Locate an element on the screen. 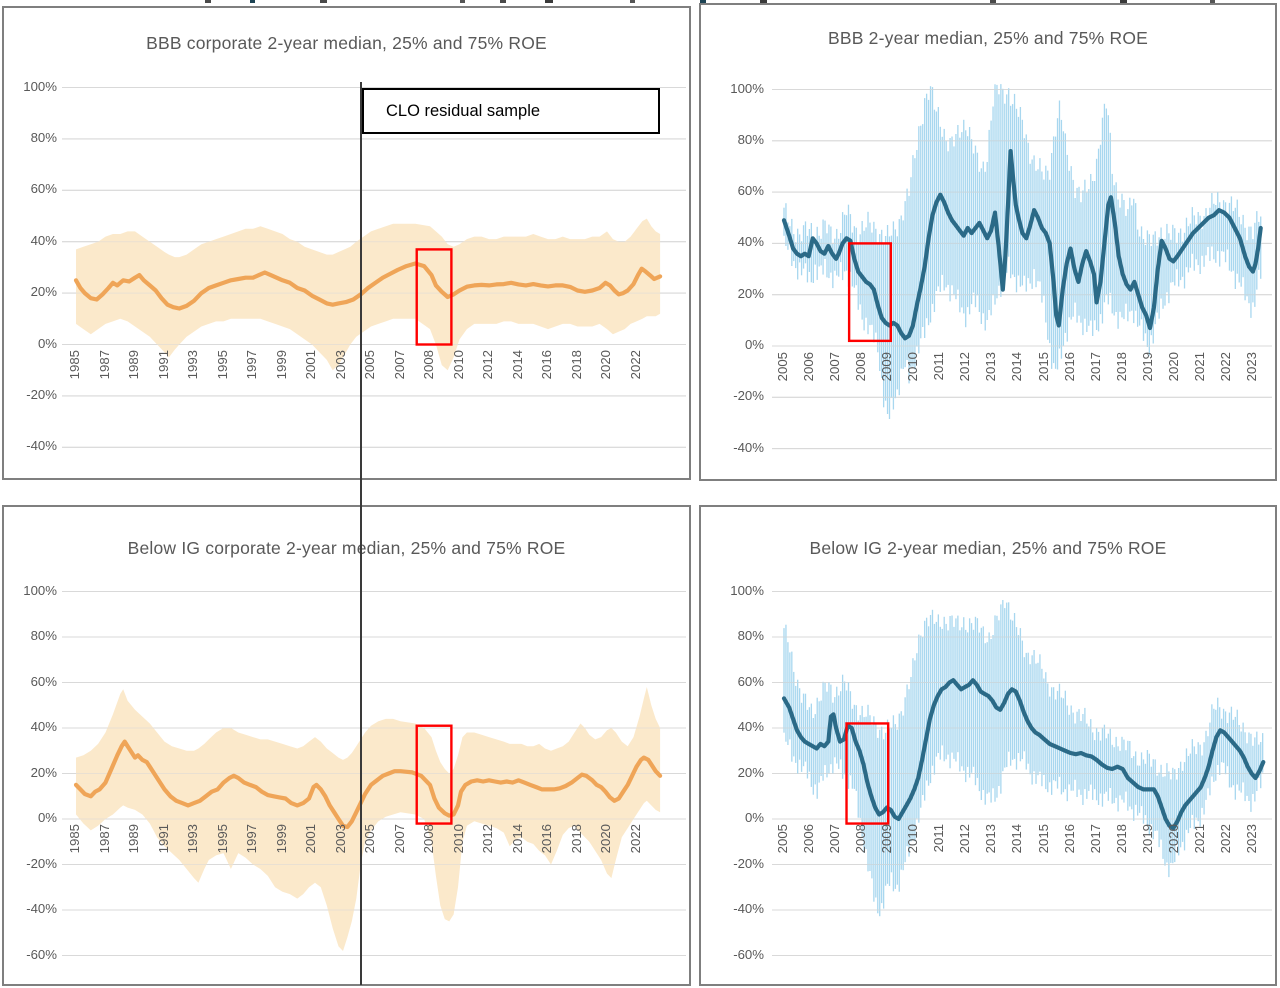 The image size is (1280, 988). chart-title-bbb-clo: BBB 2-year median, 25% and 75% ROE is located at coordinates (988, 38).